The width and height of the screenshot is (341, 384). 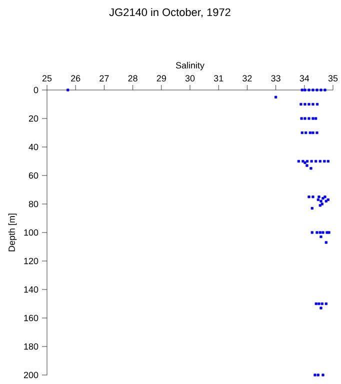 I want to click on y-tick-label: 0, so click(x=36, y=90).